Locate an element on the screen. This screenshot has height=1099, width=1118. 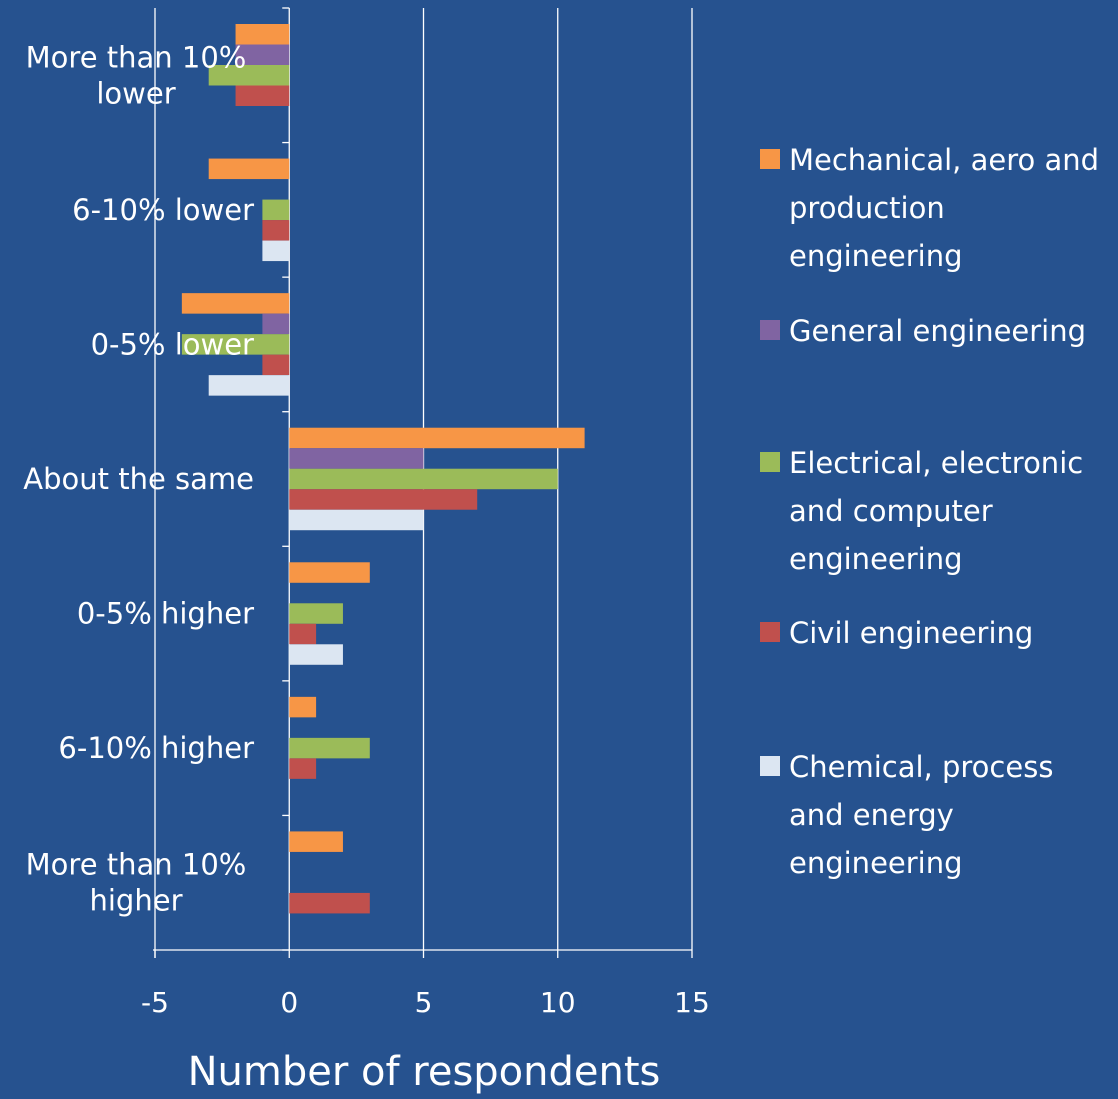
x-tick-label: 15 is located at coordinates (692, 1002).